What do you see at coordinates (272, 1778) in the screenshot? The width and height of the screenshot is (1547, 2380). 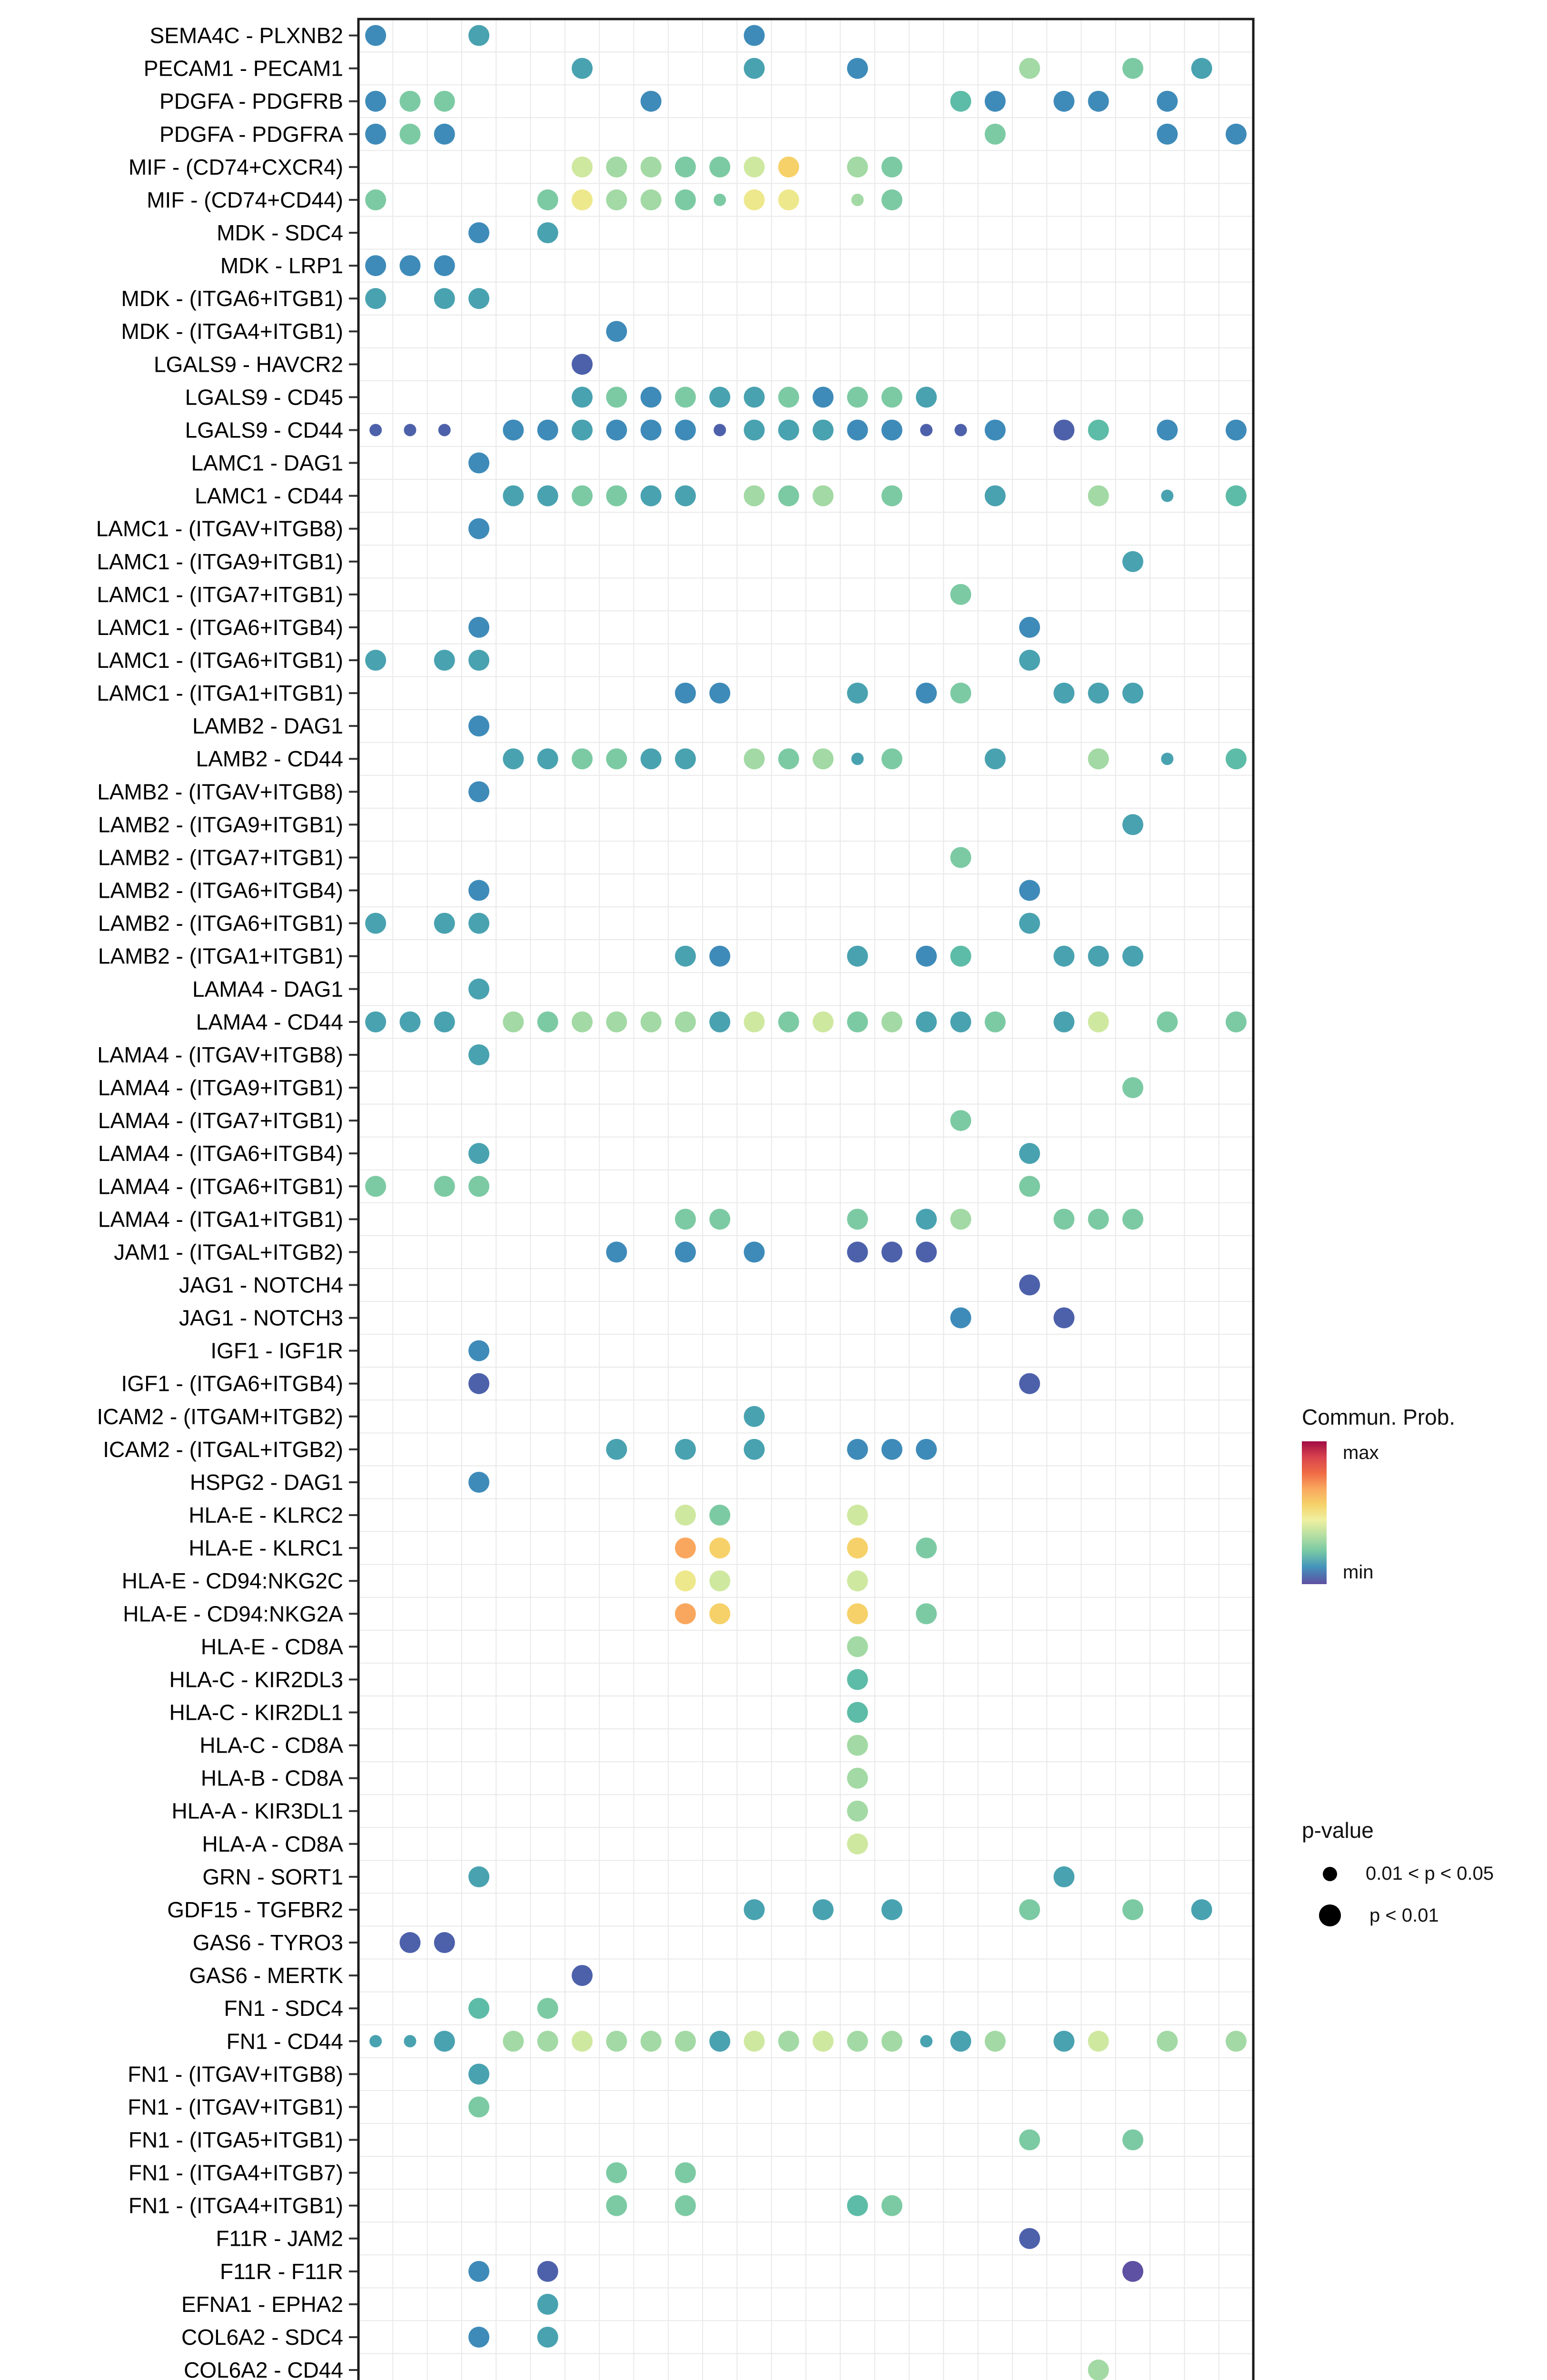 I see `y-axis-label: HLA-B - CD8A` at bounding box center [272, 1778].